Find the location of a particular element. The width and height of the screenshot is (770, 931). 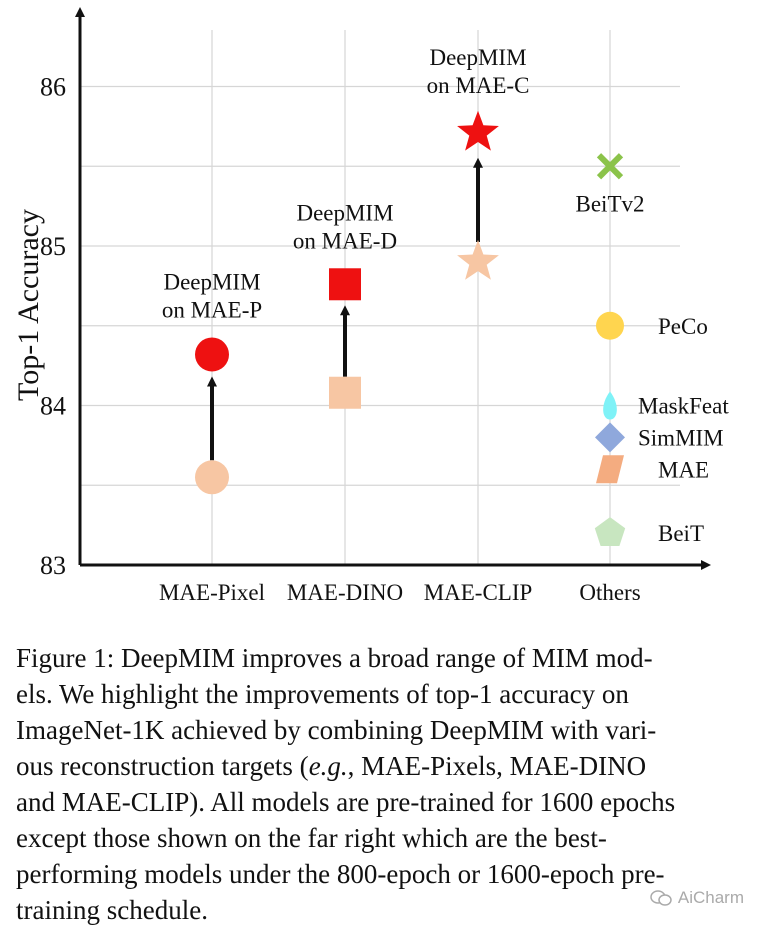

x-tick-label: MAE-DINO is located at coordinates (345, 592).